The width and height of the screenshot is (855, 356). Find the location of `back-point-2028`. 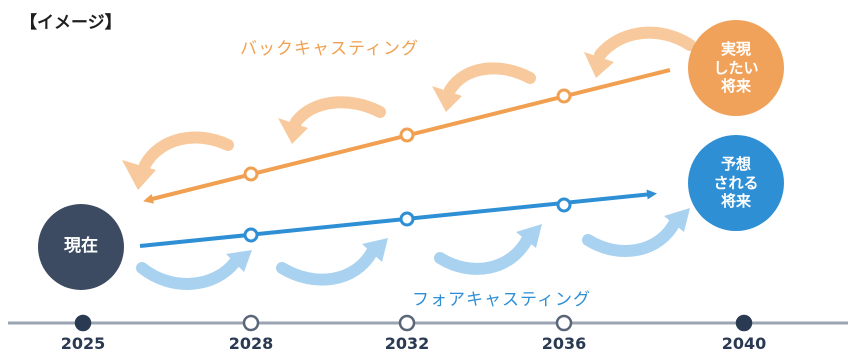

back-point-2028 is located at coordinates (251, 174).